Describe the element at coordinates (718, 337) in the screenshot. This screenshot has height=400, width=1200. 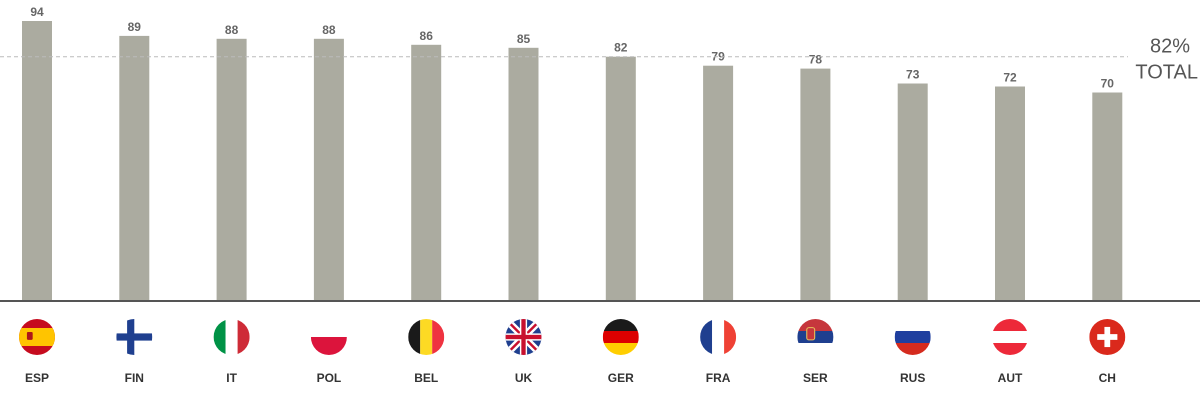
I see `france-flag-icon` at that location.